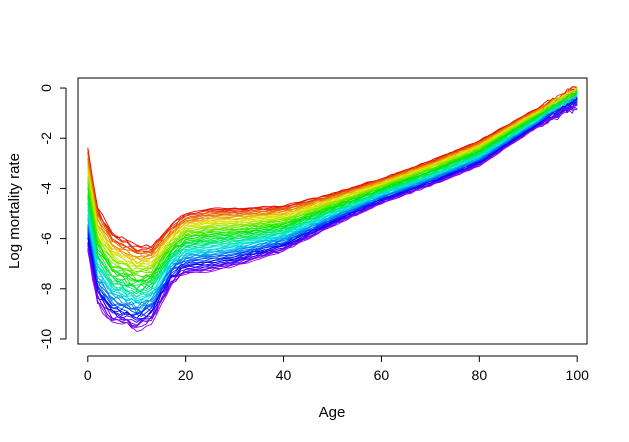 The image size is (629, 442). What do you see at coordinates (382, 375) in the screenshot?
I see `x-tick-label: 60` at bounding box center [382, 375].